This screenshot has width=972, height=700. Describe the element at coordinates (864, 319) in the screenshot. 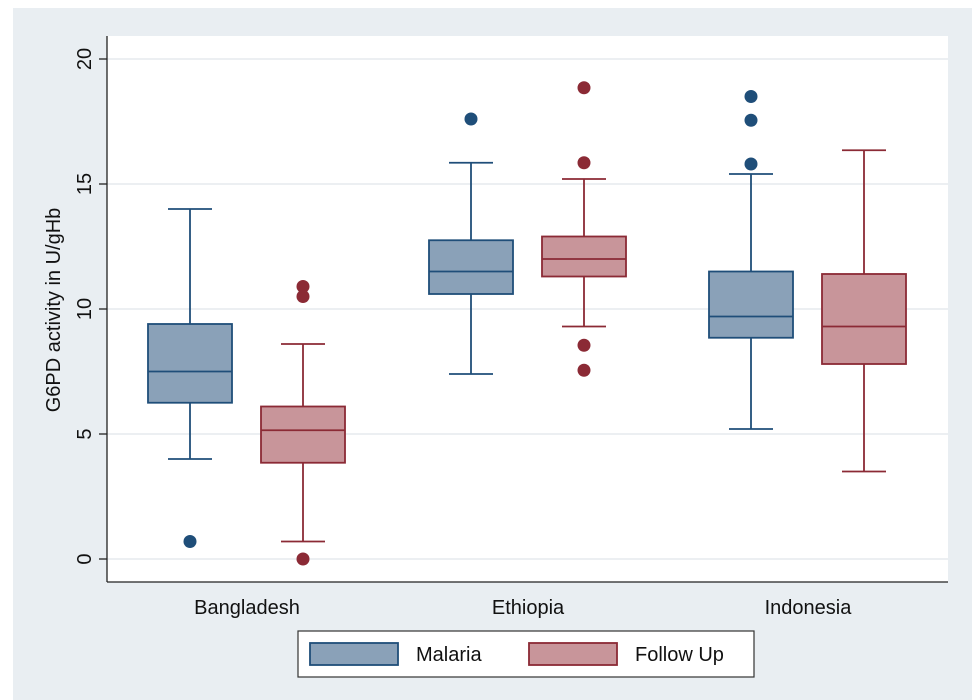

I see `box-follow-up-indonesia-iqr-box` at that location.